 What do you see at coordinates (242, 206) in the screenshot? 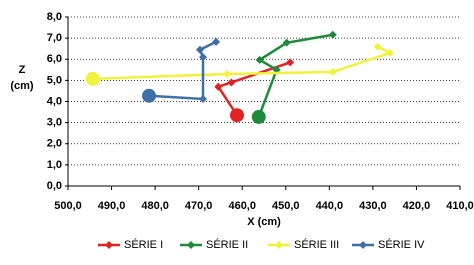
I see `x-tick-label: 460,0` at bounding box center [242, 206].